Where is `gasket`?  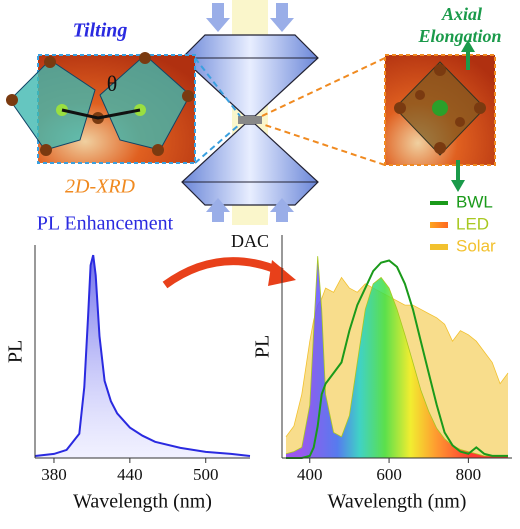 gasket is located at coordinates (250, 120).